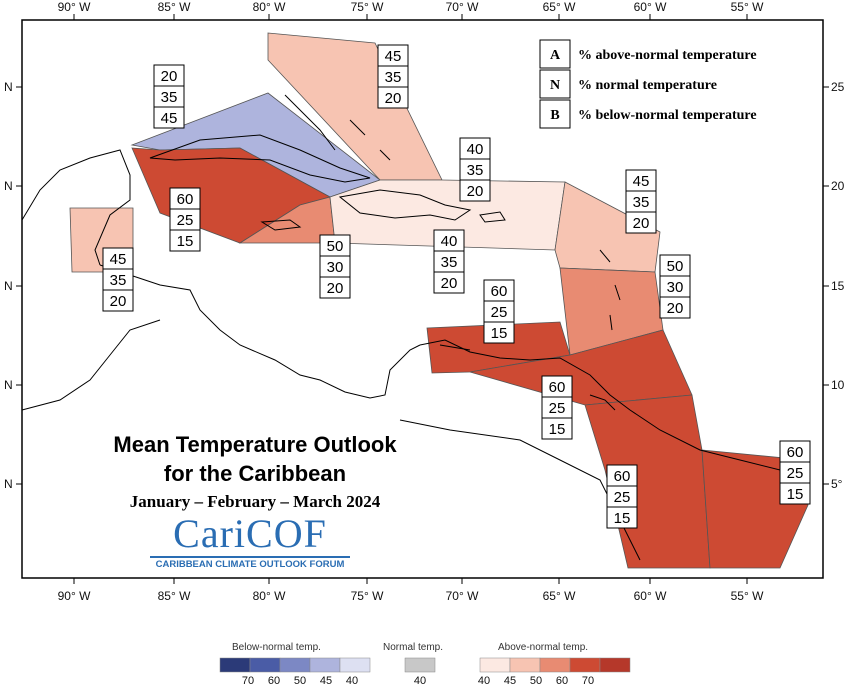 Image resolution: width=845 pixels, height=684 pixels. Describe the element at coordinates (413, 647) in the screenshot. I see `scale-normal-title: Normal temp.` at that location.